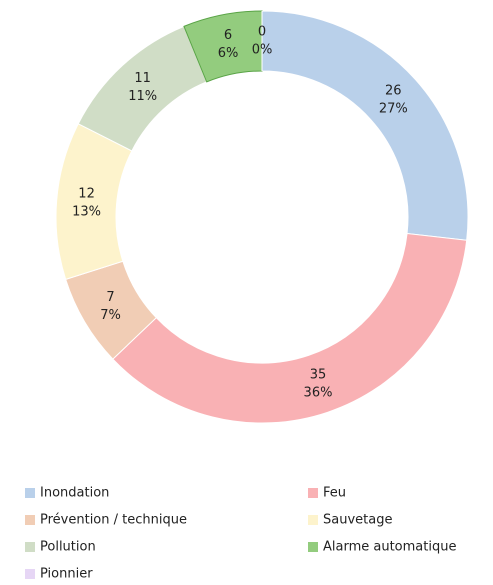  I want to click on percent-label: 27%, so click(393, 108).